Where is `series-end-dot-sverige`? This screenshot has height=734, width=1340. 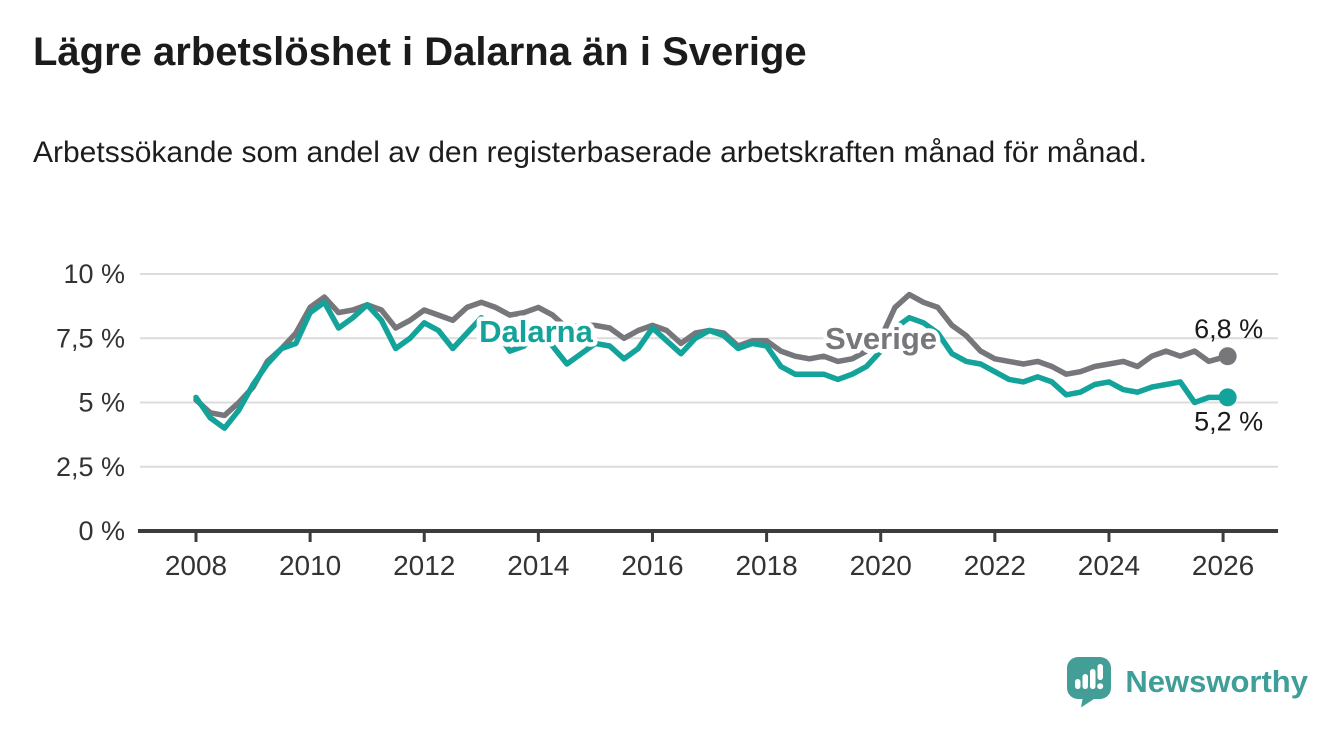
series-end-dot-sverige is located at coordinates (1227, 356).